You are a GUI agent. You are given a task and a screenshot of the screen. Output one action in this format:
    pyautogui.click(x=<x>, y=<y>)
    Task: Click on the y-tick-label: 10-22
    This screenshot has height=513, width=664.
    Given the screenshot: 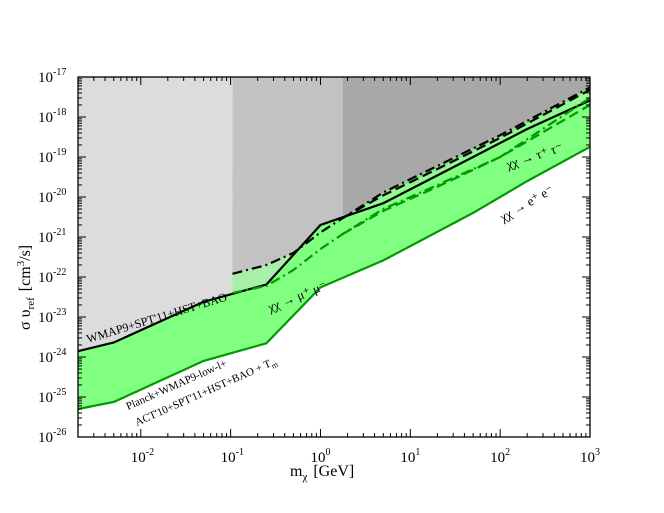 What is the action you would take?
    pyautogui.click(x=52, y=276)
    